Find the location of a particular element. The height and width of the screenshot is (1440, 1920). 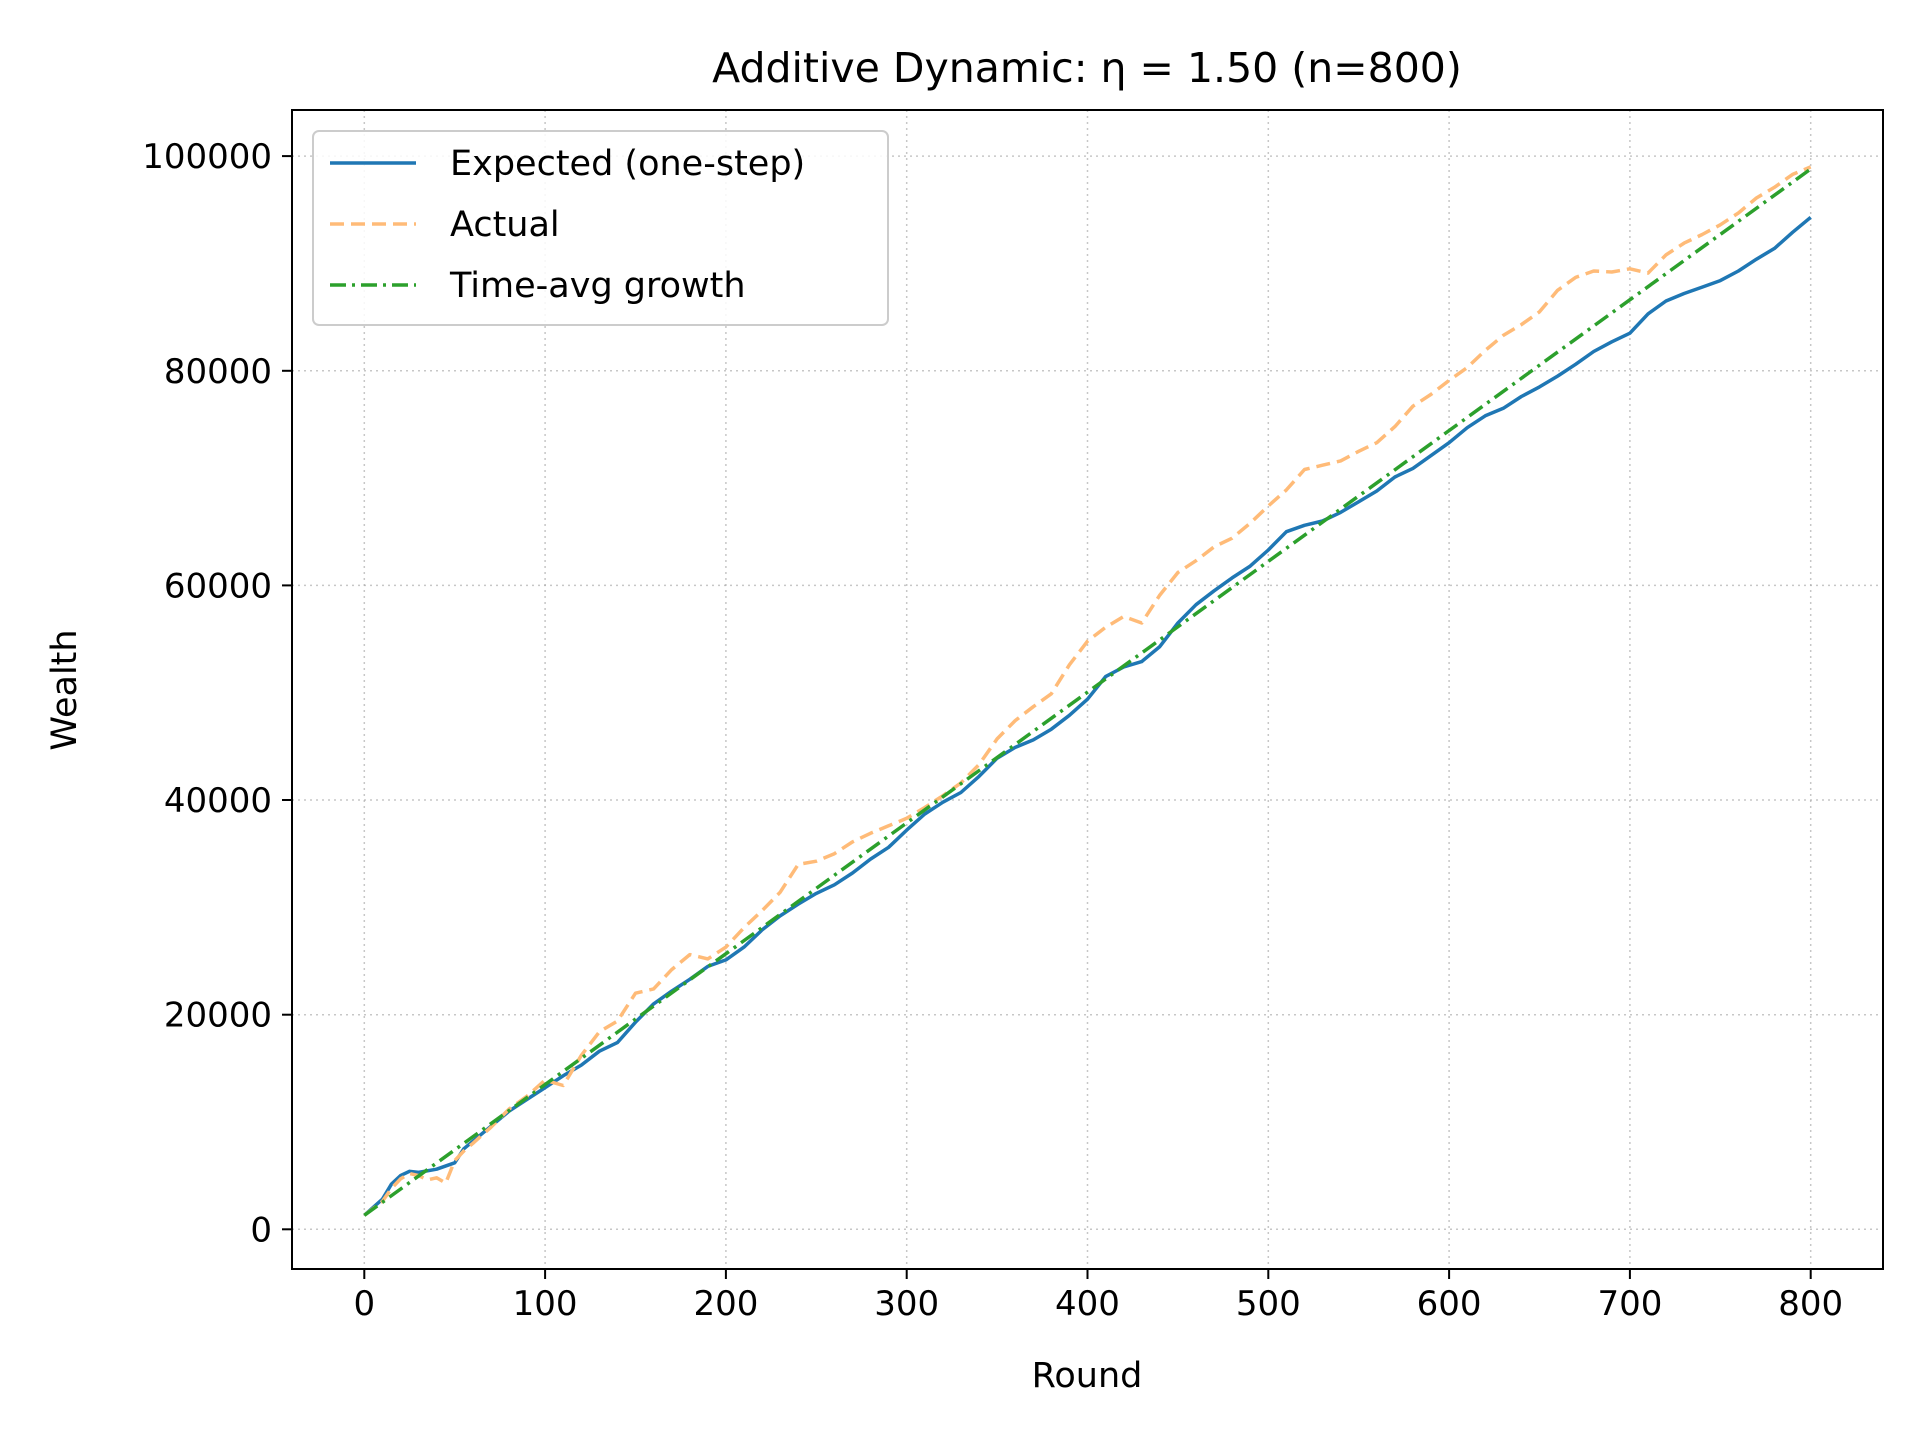

x-tick-label: 0 is located at coordinates (364, 1304).